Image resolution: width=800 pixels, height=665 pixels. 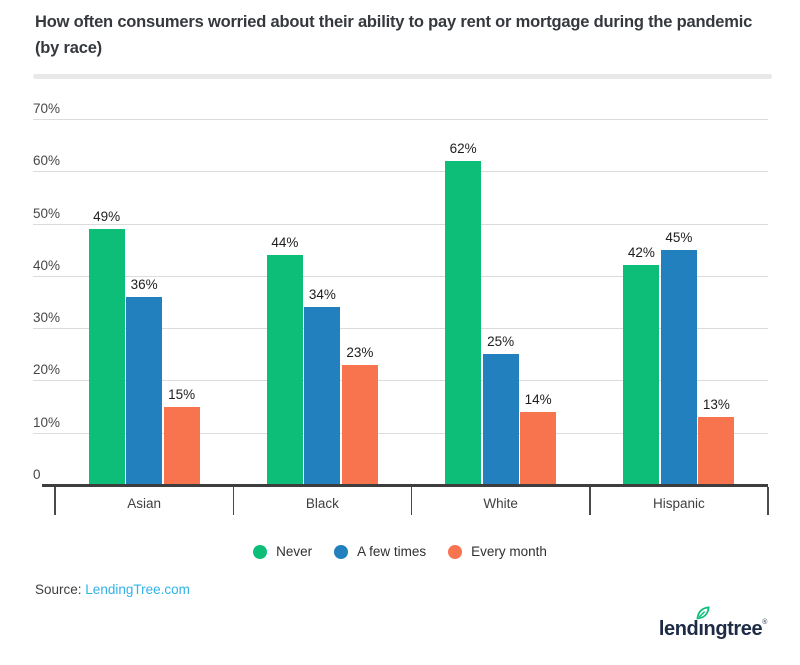 What do you see at coordinates (47, 370) in the screenshot?
I see `y-axis-label: 20%` at bounding box center [47, 370].